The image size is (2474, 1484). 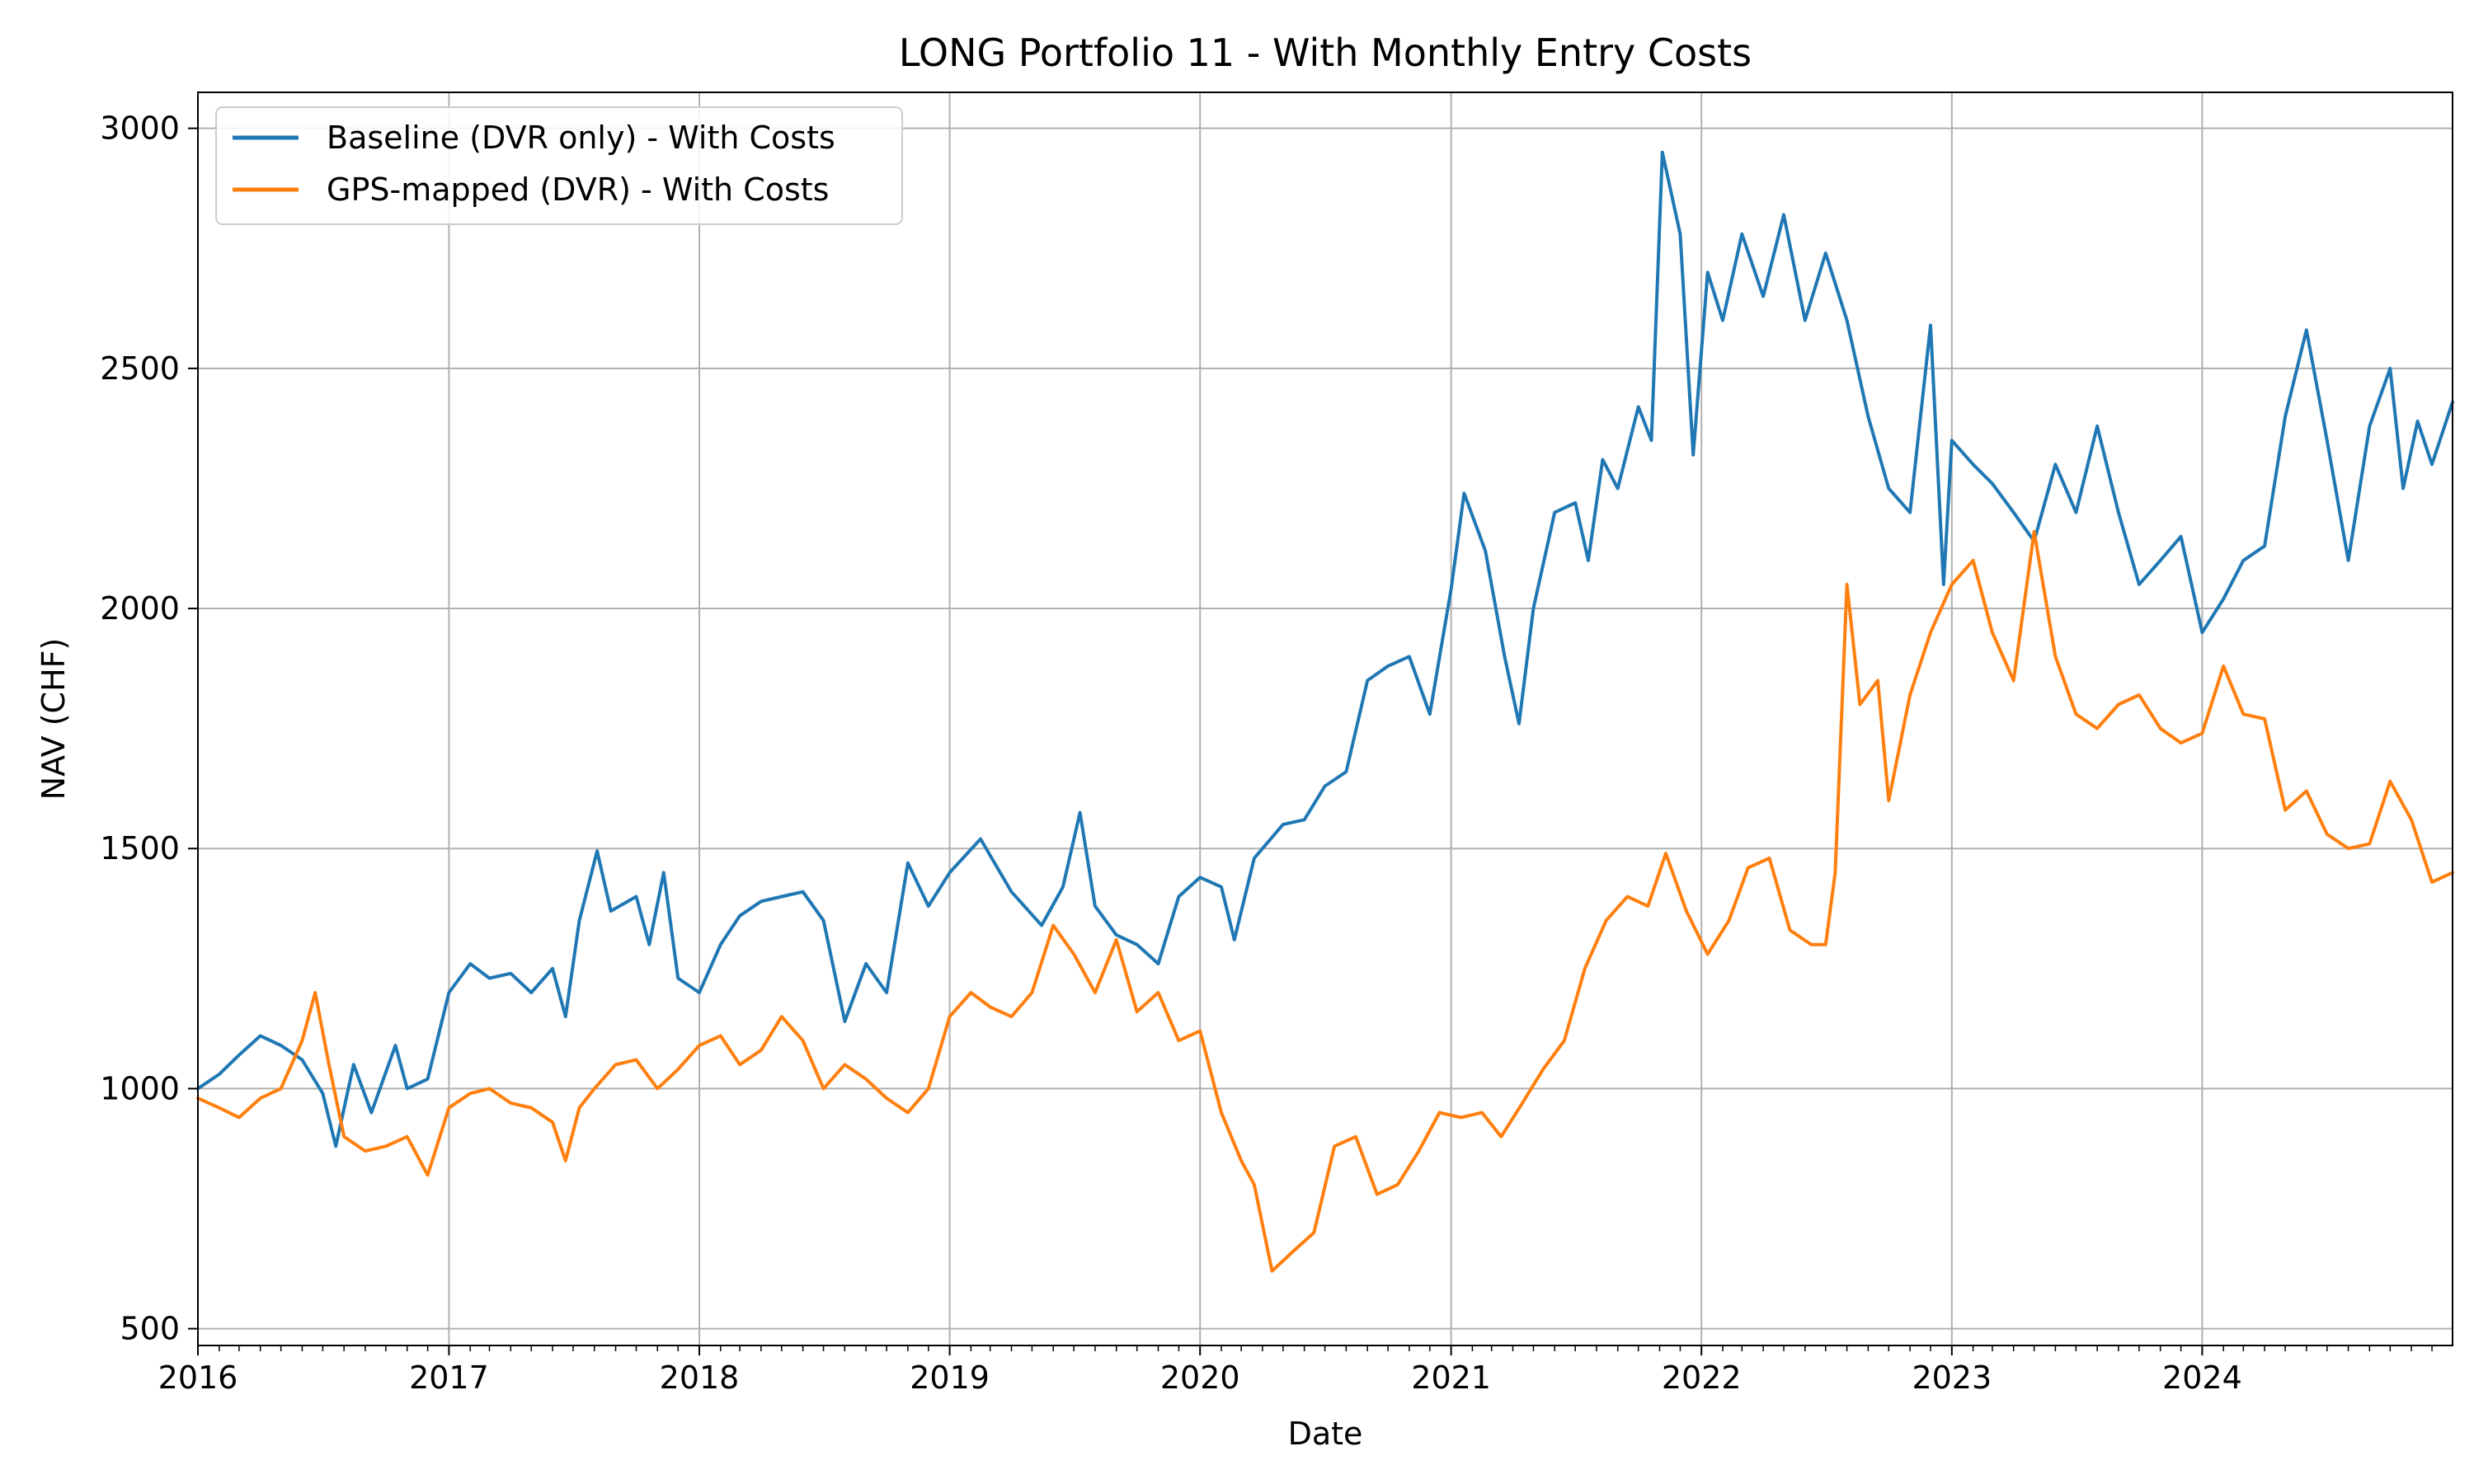 What do you see at coordinates (140, 128) in the screenshot?
I see `y-tick-label: 3000` at bounding box center [140, 128].